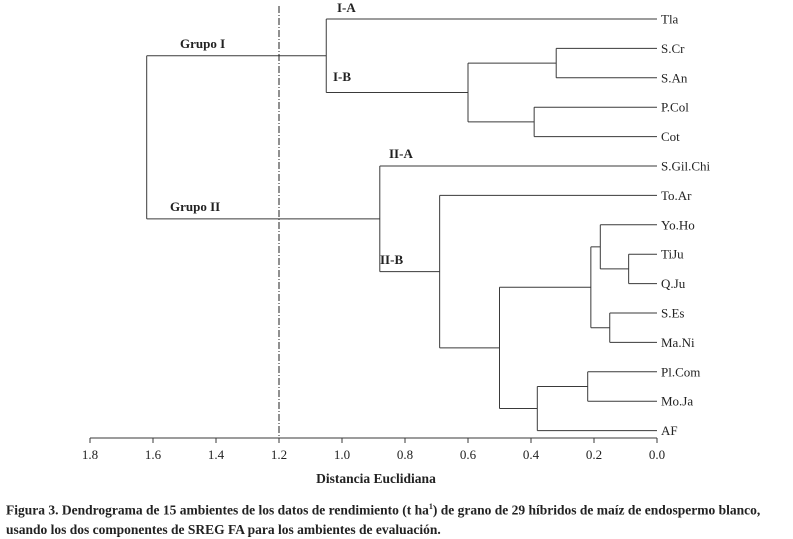  I want to click on leaf-label: Pl.Com, so click(680, 371).